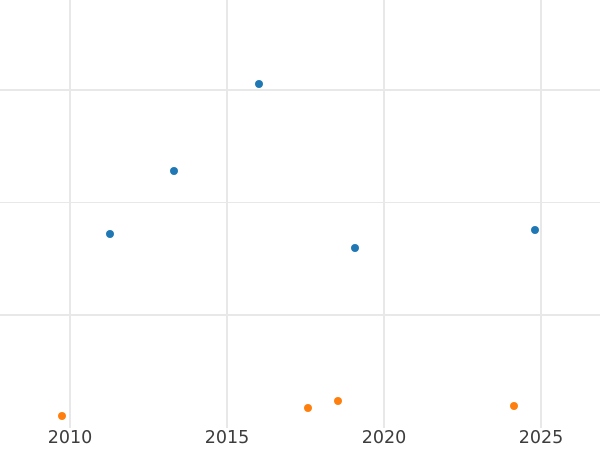  Describe the element at coordinates (300, 439) in the screenshot. I see `x-axis: 2010 2015 2020 2025` at that location.